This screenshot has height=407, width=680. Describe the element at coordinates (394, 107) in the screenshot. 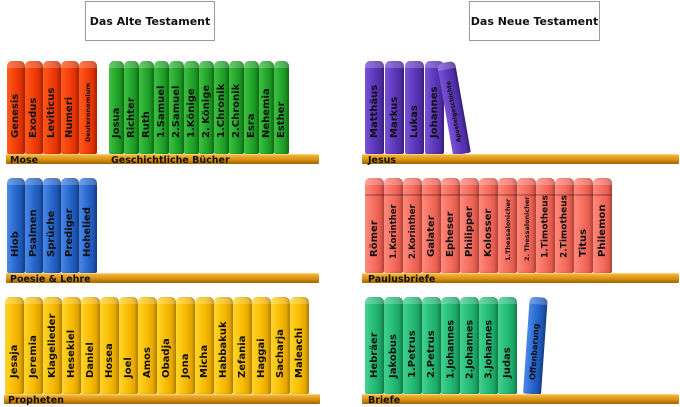

I see `book-markus: Markus` at that location.